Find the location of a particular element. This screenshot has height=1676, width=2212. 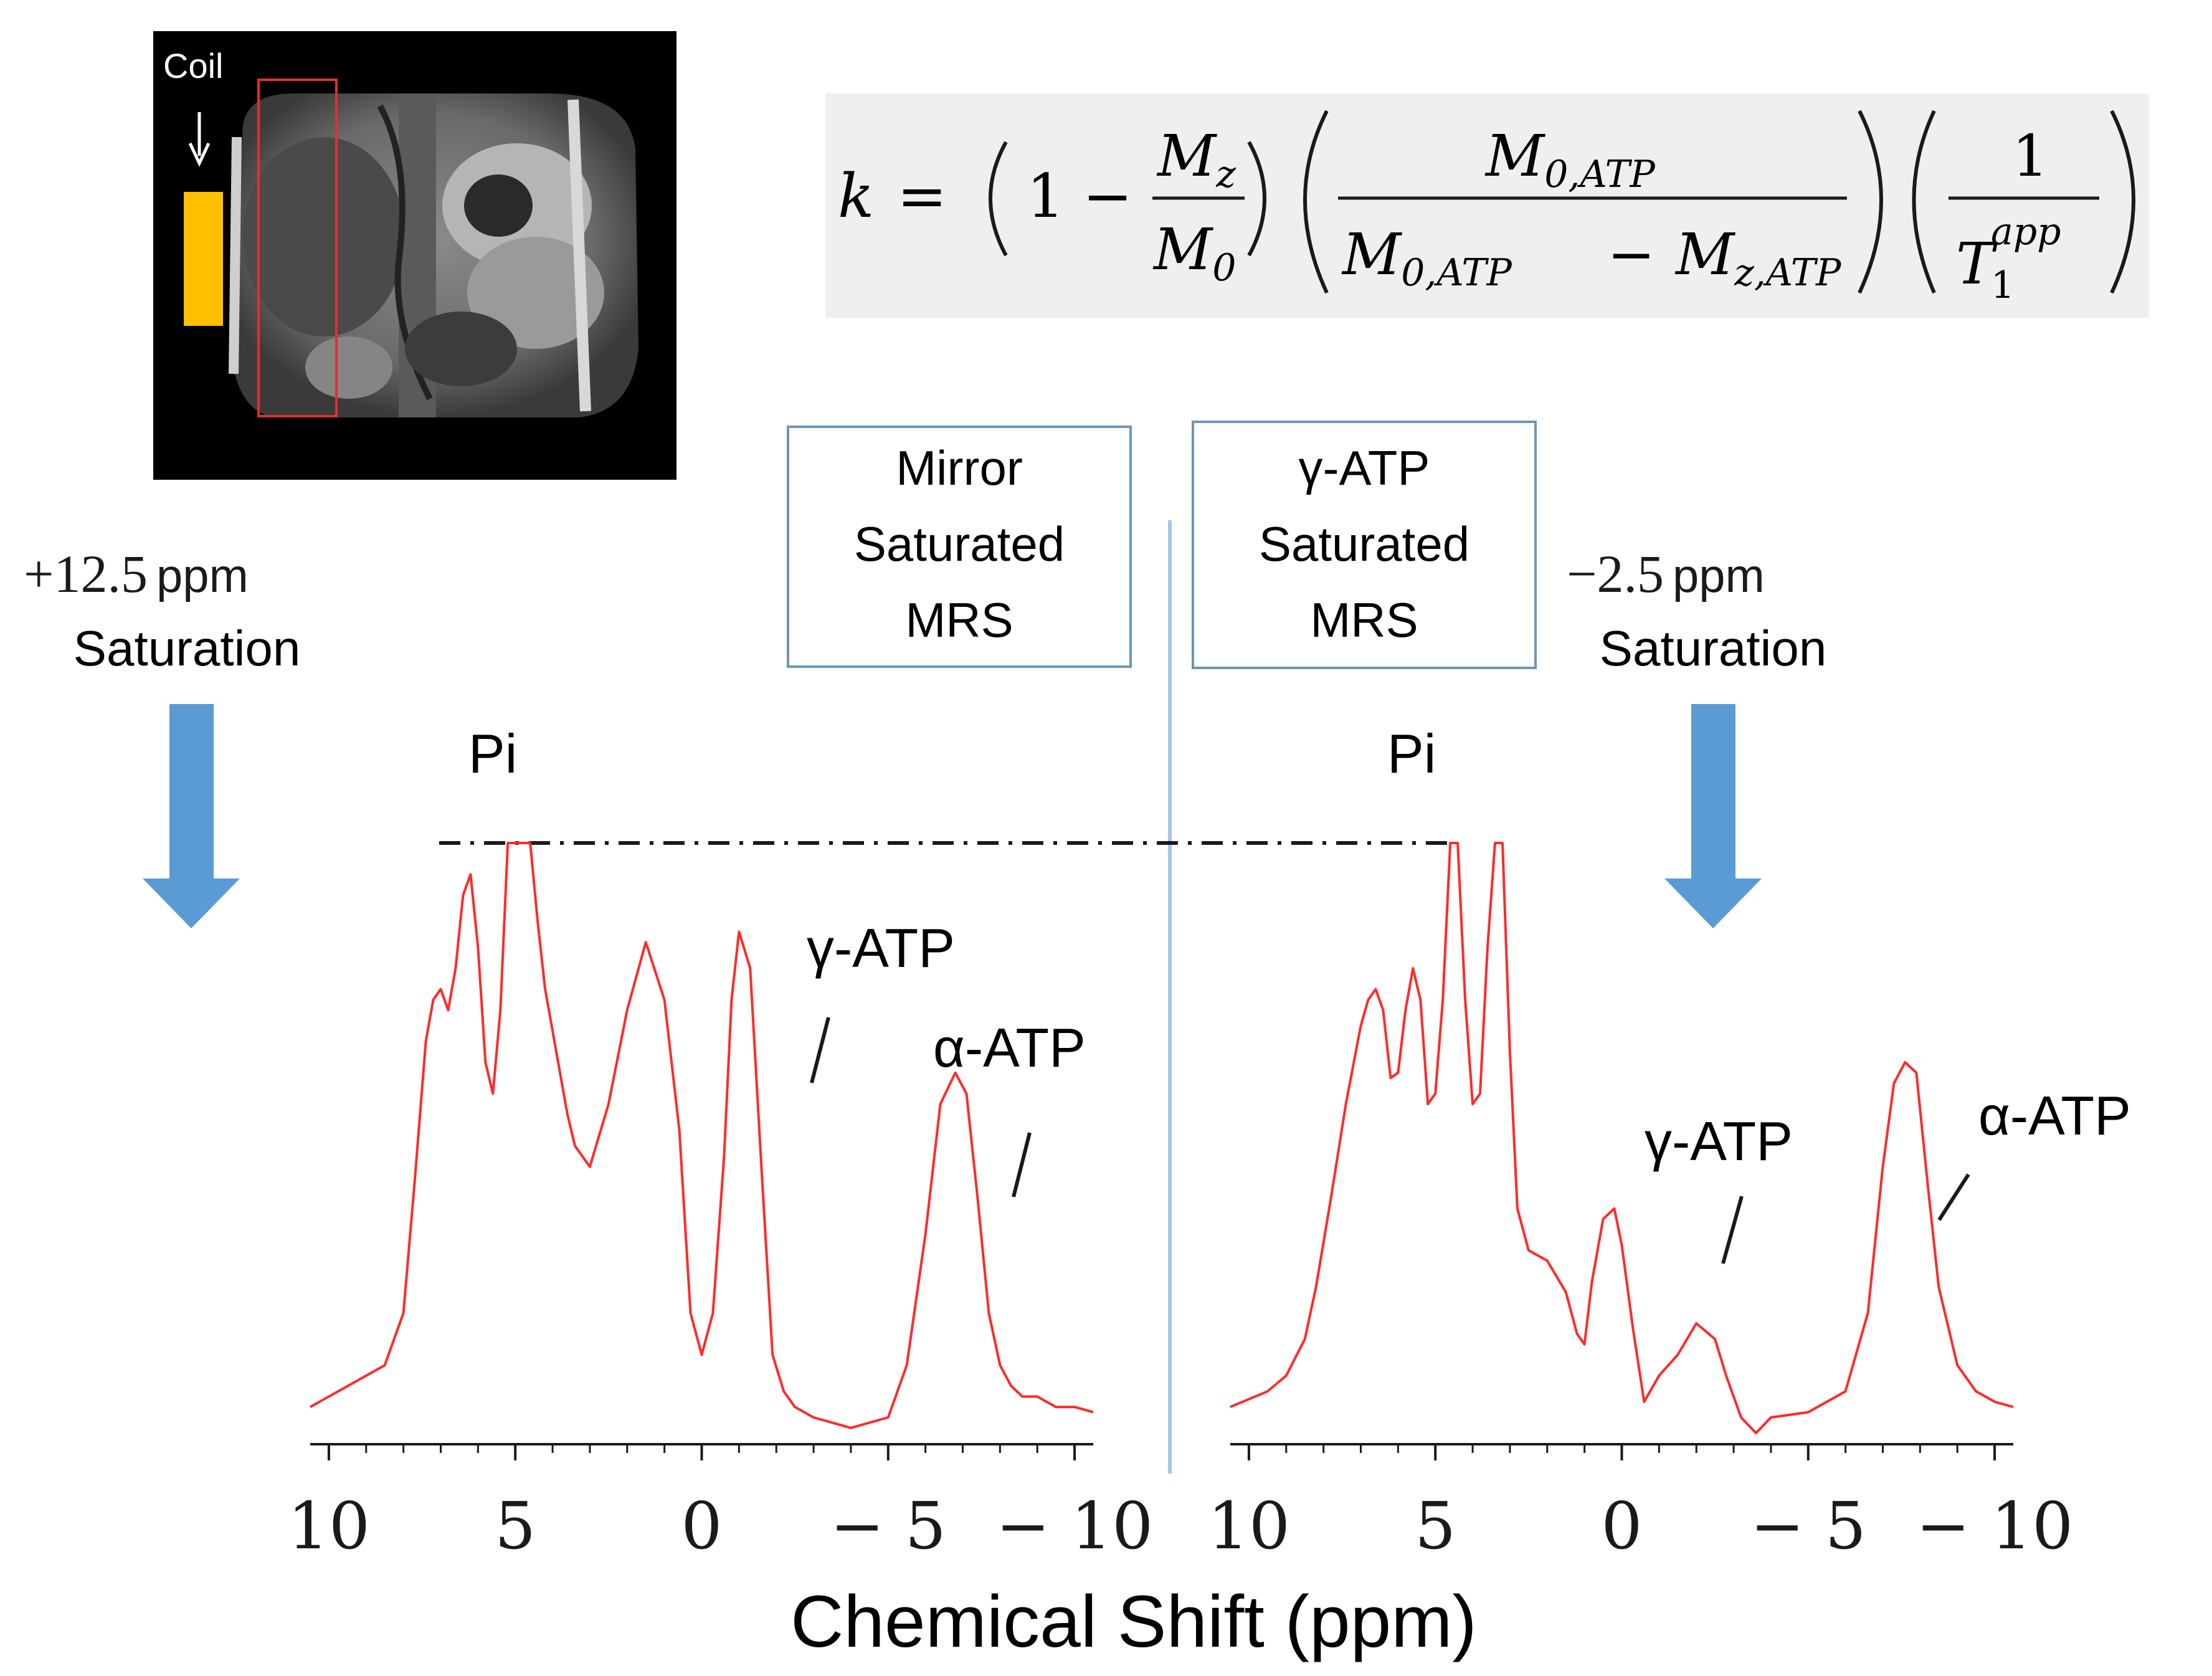

eq-minus-1: − is located at coordinates (1107, 196).